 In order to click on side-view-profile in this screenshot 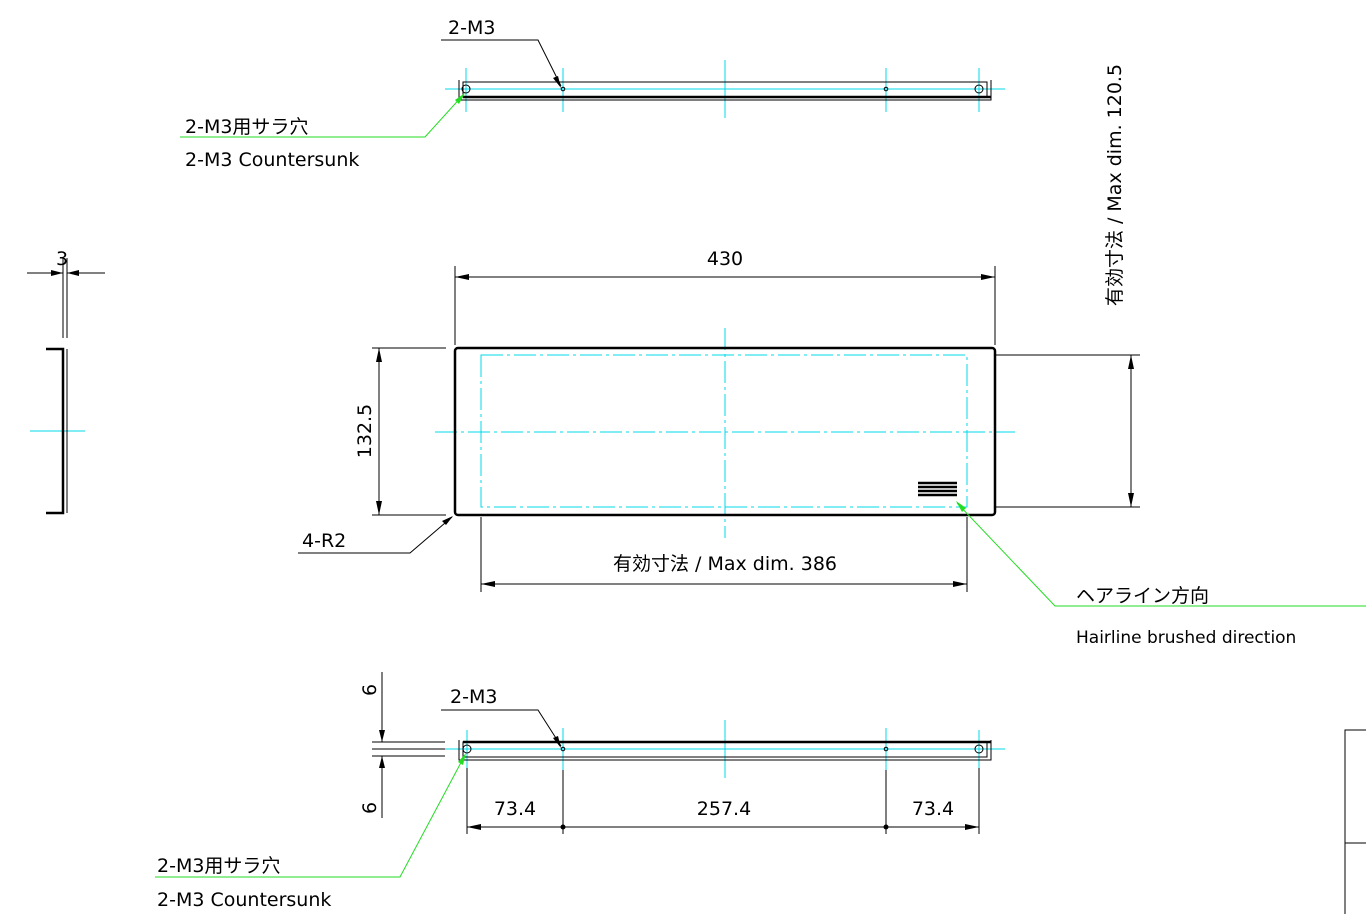, I will do `click(55, 431)`.